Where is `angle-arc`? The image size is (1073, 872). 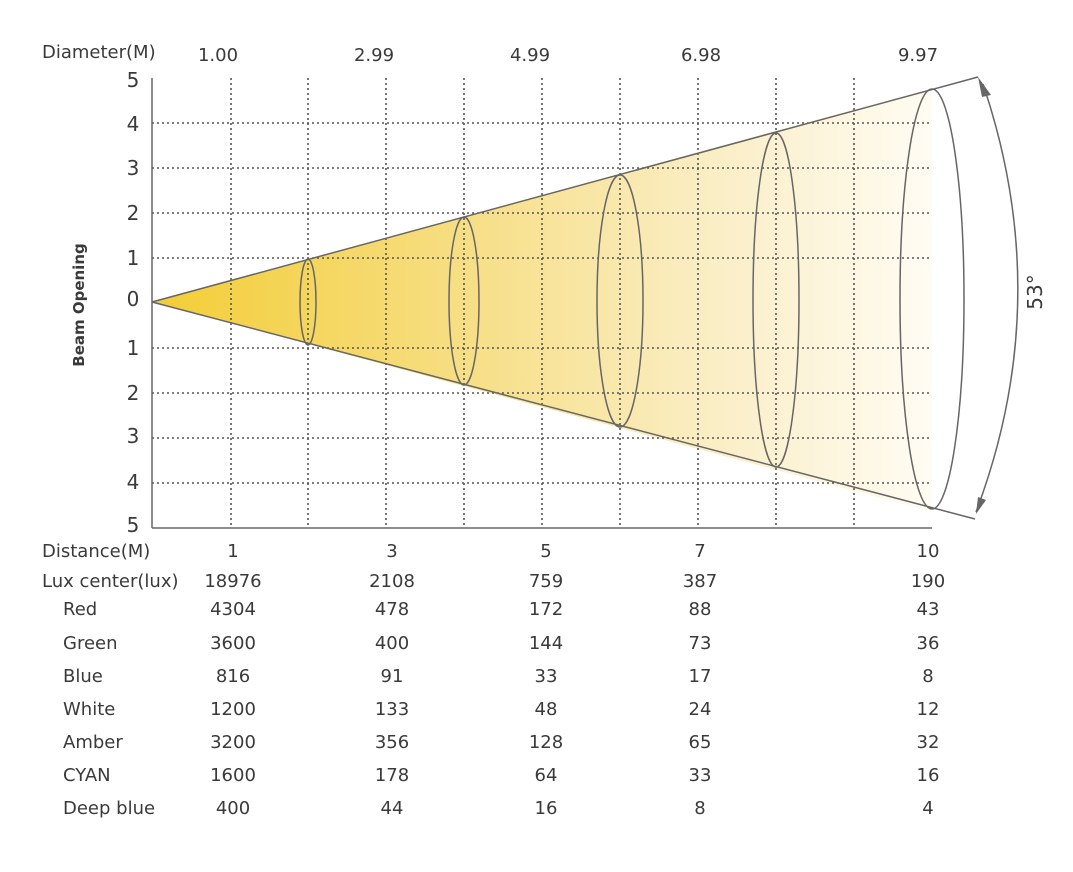 angle-arc is located at coordinates (997, 298).